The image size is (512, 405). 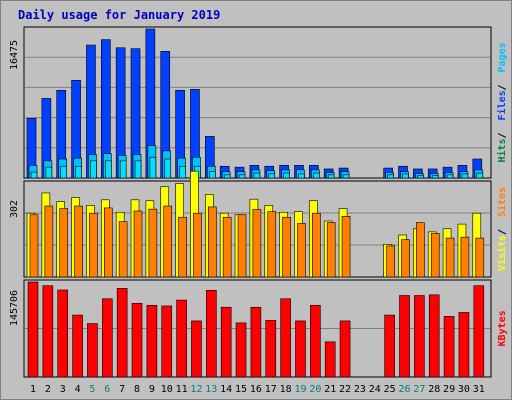 I want to click on x-tick-label-7: 7, so click(x=122, y=389).